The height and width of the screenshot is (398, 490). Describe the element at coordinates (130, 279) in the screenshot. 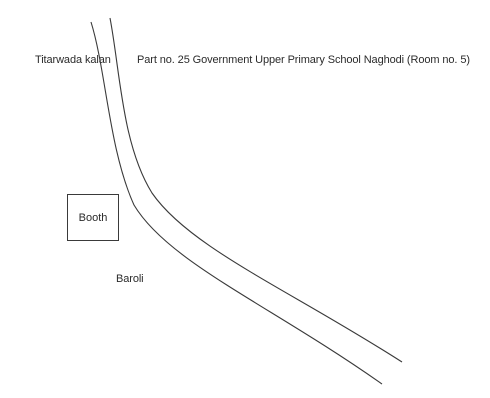

I see `village-label-baroli: Baroli` at that location.